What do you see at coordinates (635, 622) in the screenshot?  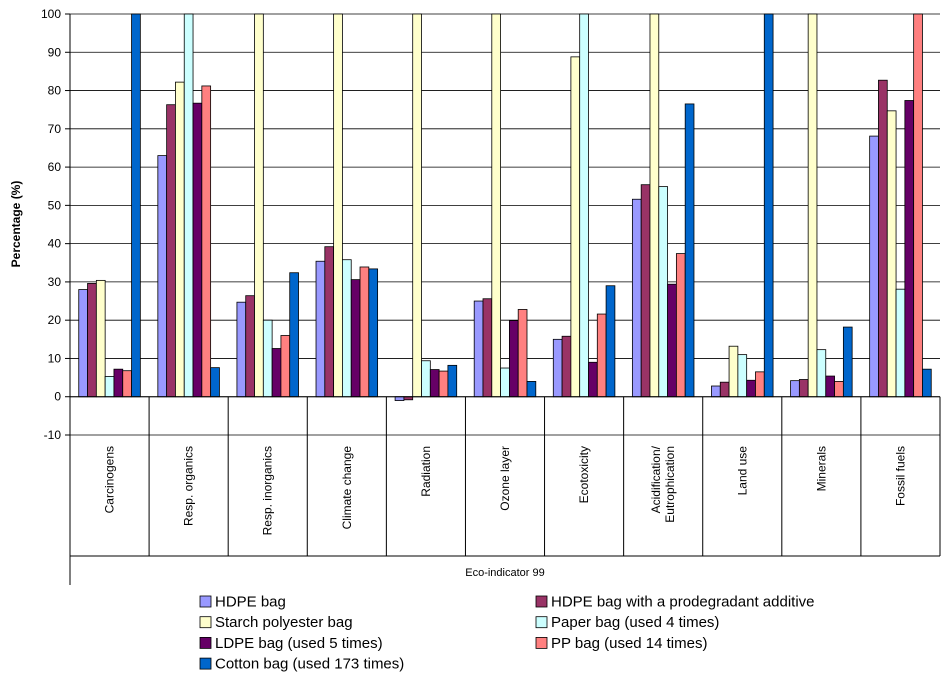 I see `legend-label: Paper bag (used 4 times)` at bounding box center [635, 622].